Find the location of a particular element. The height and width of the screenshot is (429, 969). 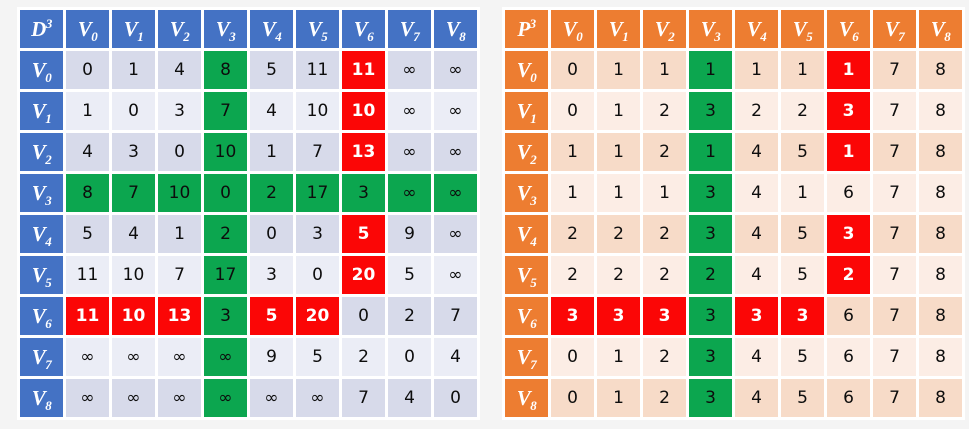

d3-cell-v8-v2: ∞ is located at coordinates (179, 398).